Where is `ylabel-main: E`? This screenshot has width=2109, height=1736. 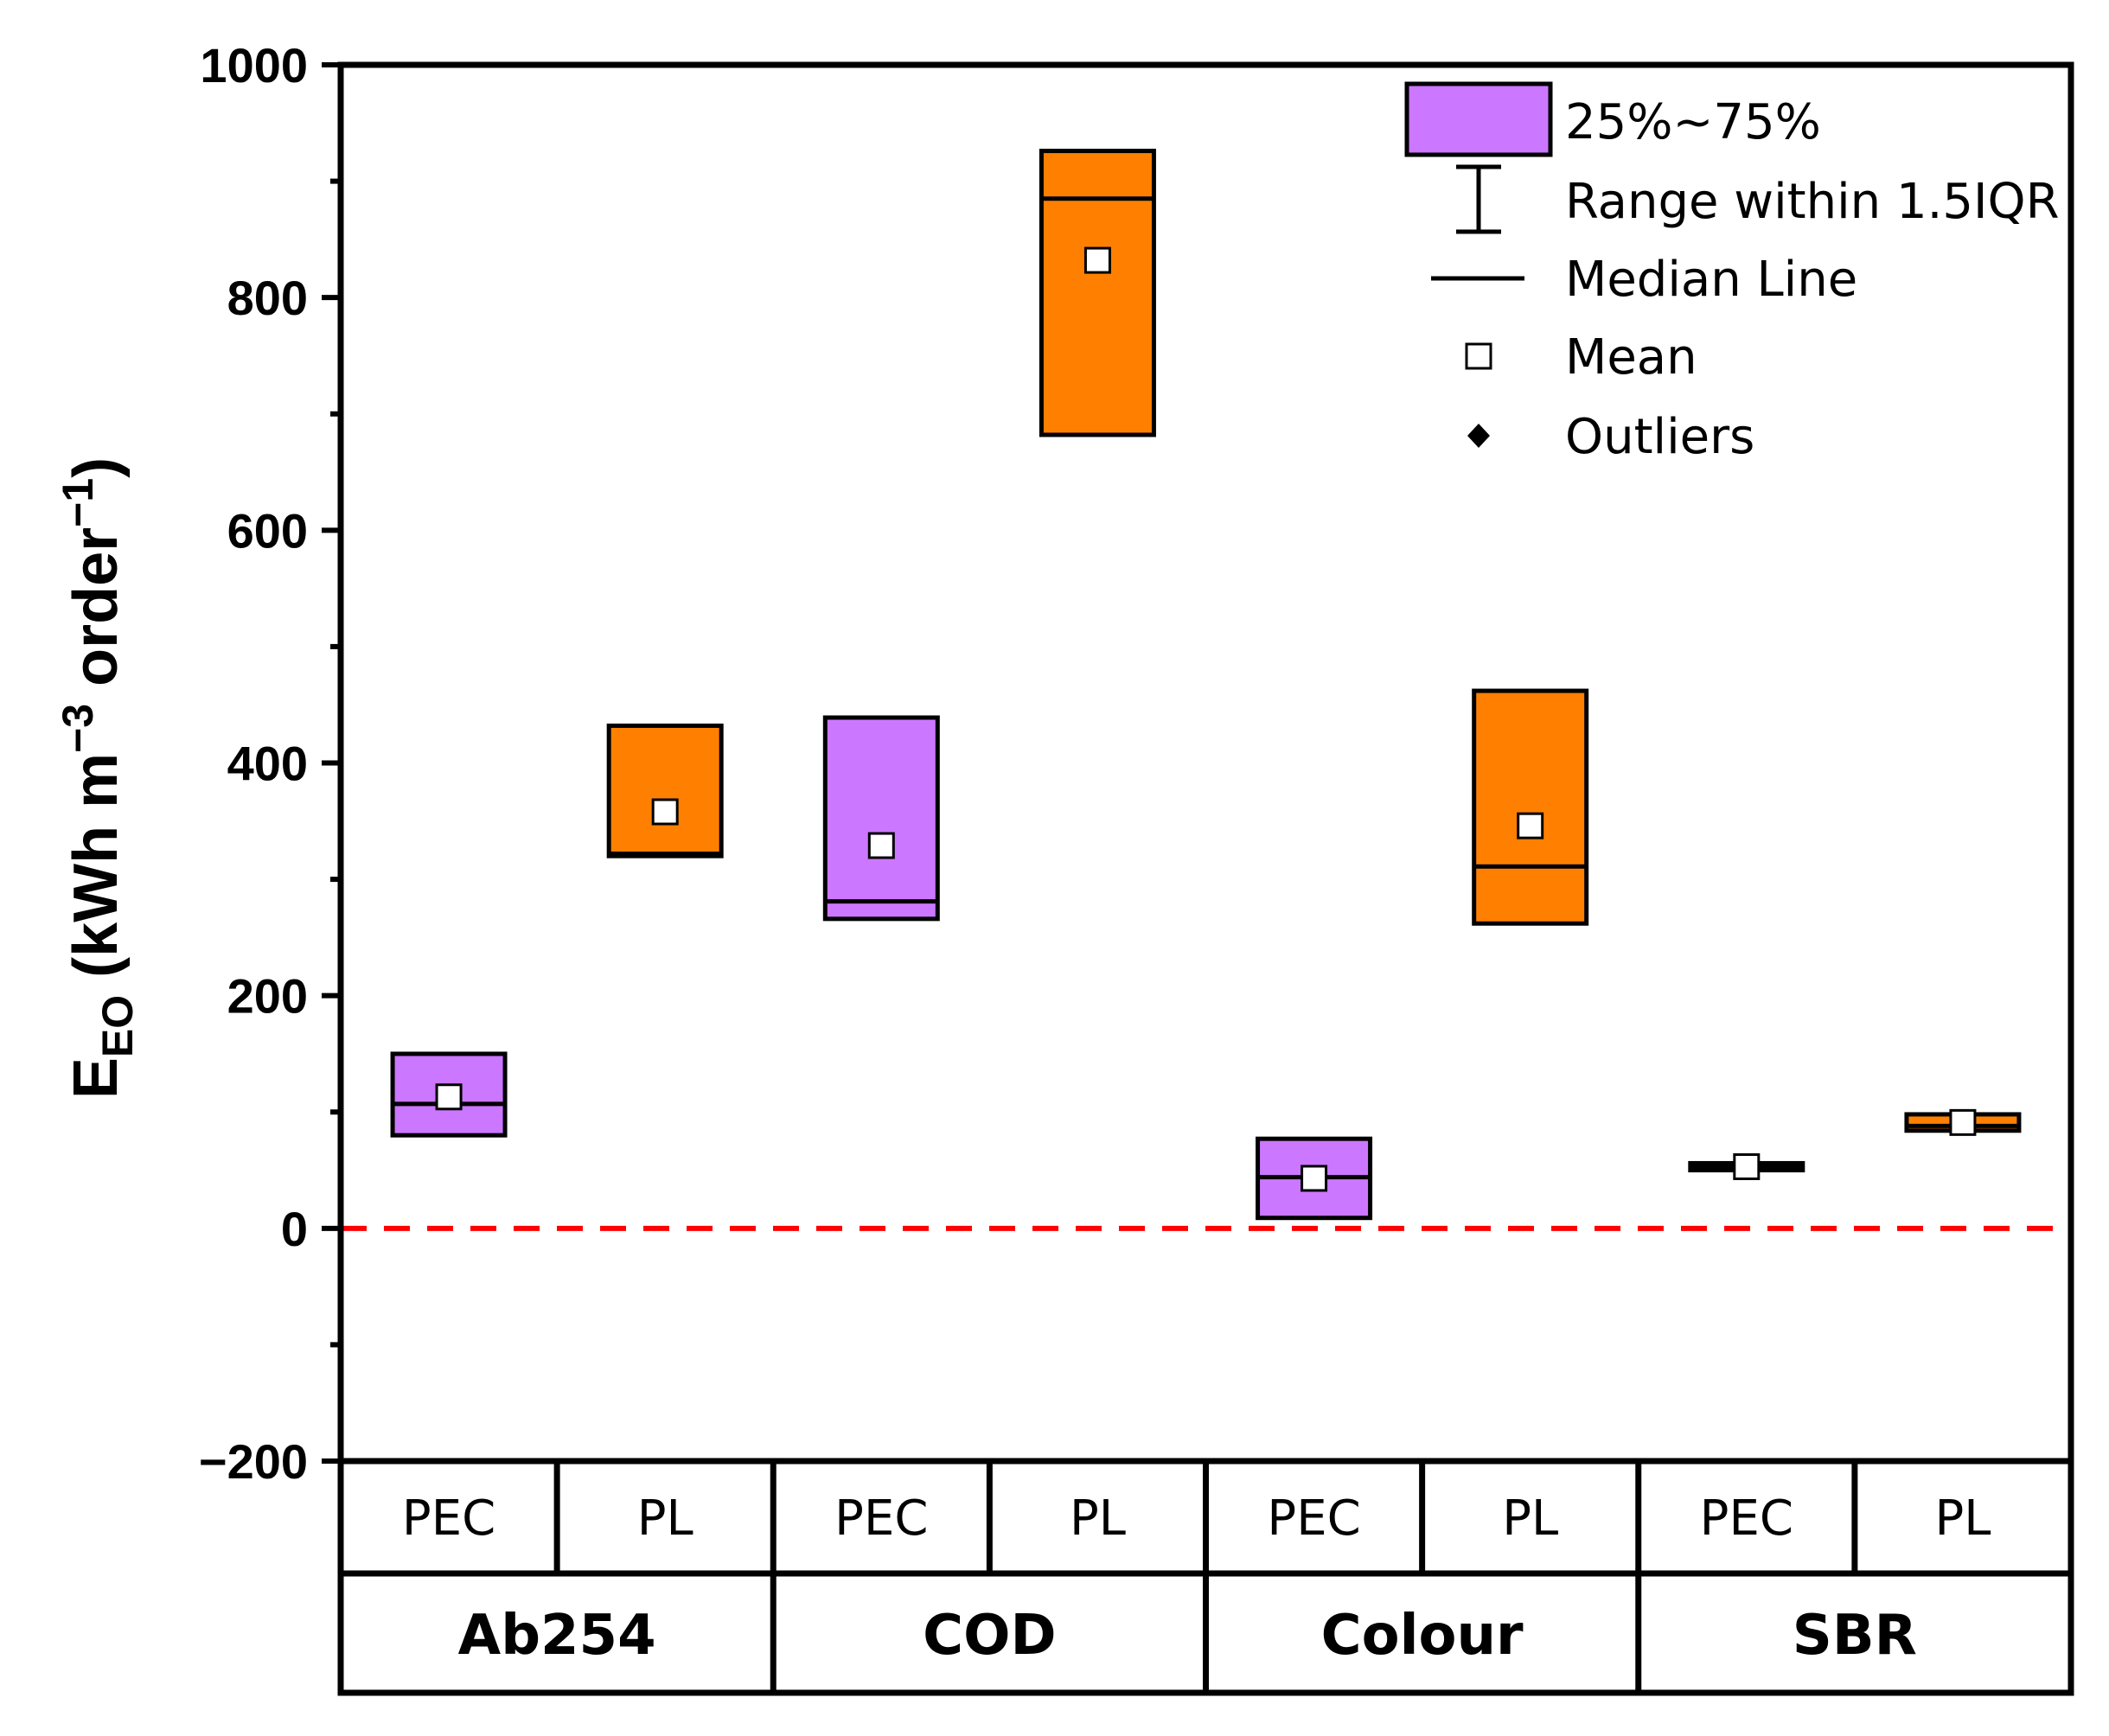 ylabel-main: E is located at coordinates (96, 1078).